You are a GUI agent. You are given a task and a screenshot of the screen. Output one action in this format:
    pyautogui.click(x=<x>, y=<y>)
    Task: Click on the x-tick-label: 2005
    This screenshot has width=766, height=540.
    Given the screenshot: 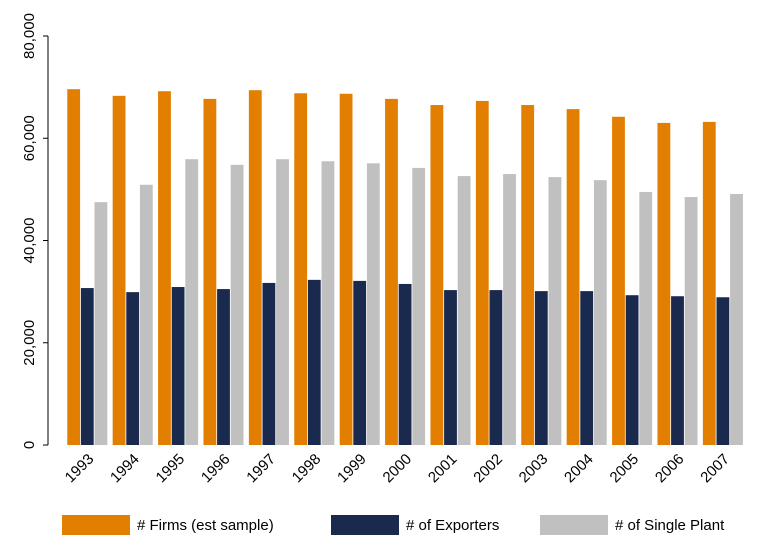 What is the action you would take?
    pyautogui.click(x=625, y=469)
    